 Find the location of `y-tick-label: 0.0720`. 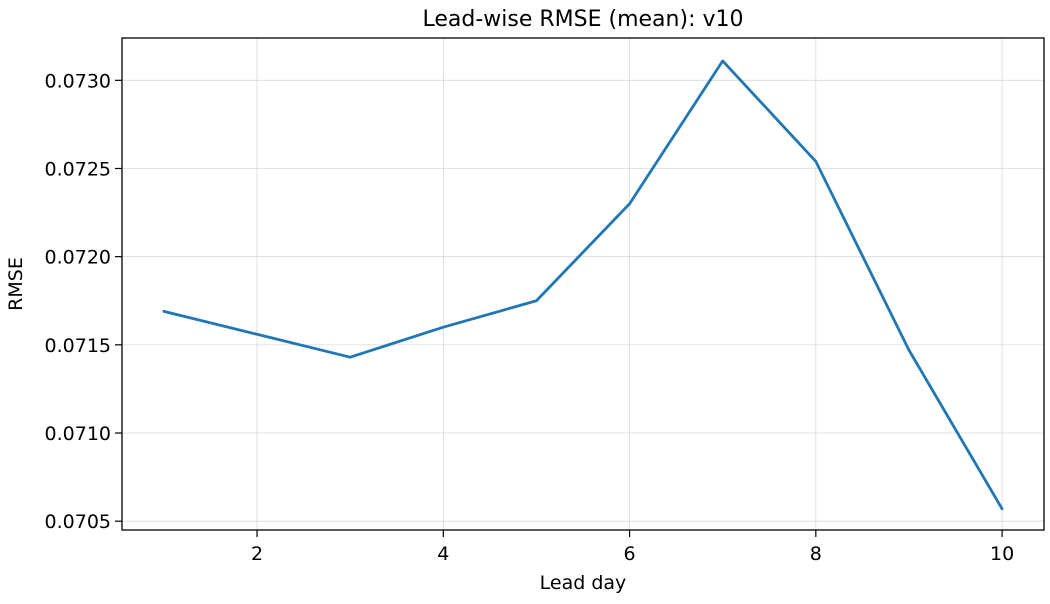

y-tick-label: 0.0720 is located at coordinates (78, 258).